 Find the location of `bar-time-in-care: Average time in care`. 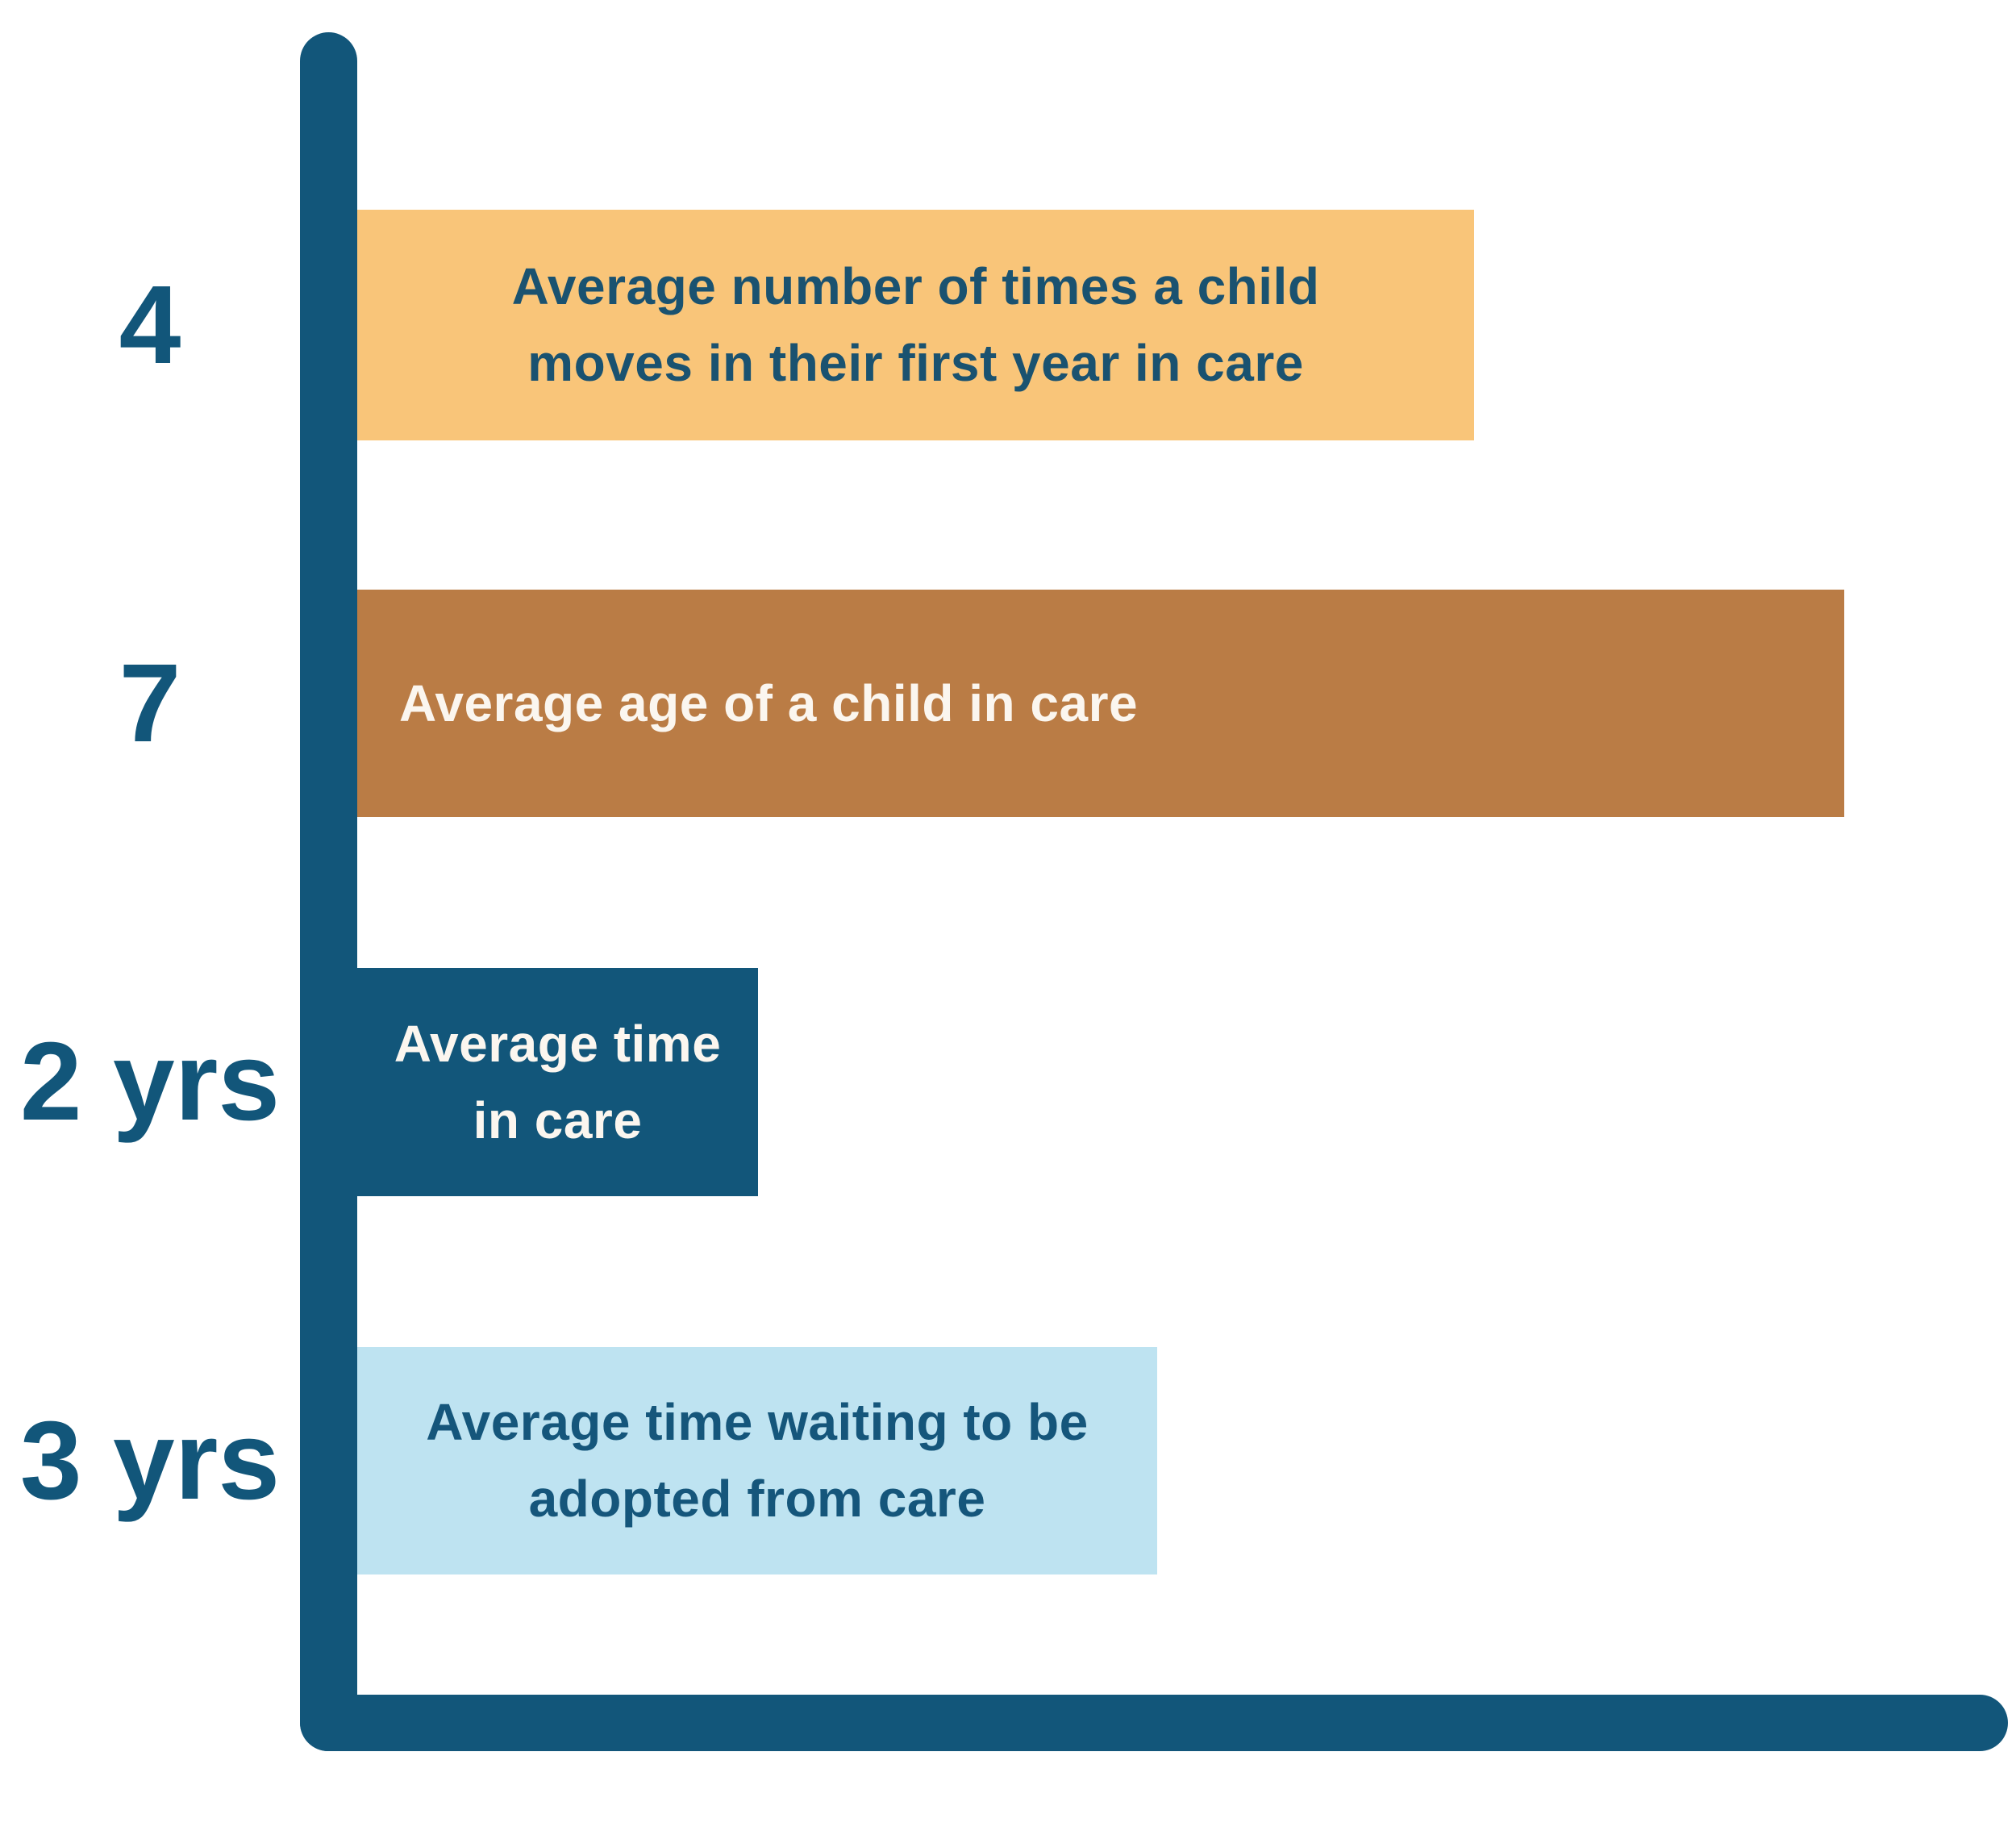

bar-time-in-care: Average time in care is located at coordinates (557, 1082).